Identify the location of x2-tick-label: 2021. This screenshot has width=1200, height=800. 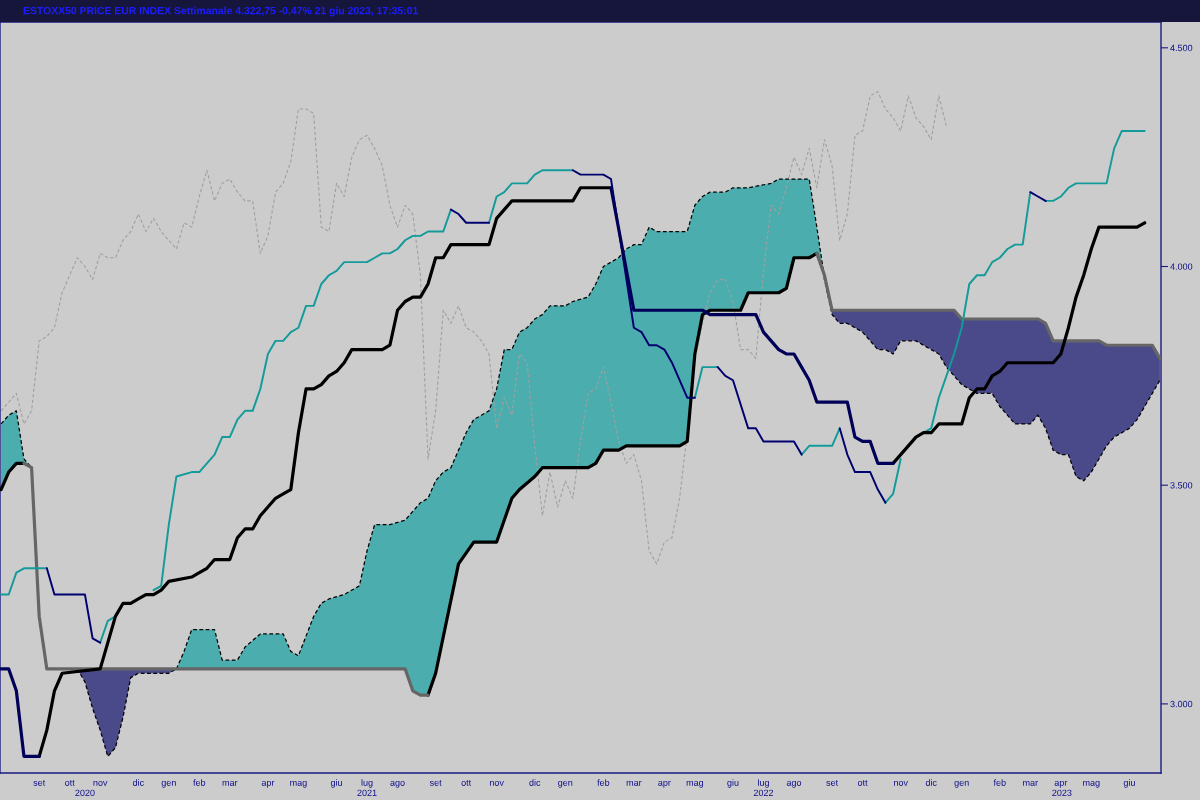
(367, 793).